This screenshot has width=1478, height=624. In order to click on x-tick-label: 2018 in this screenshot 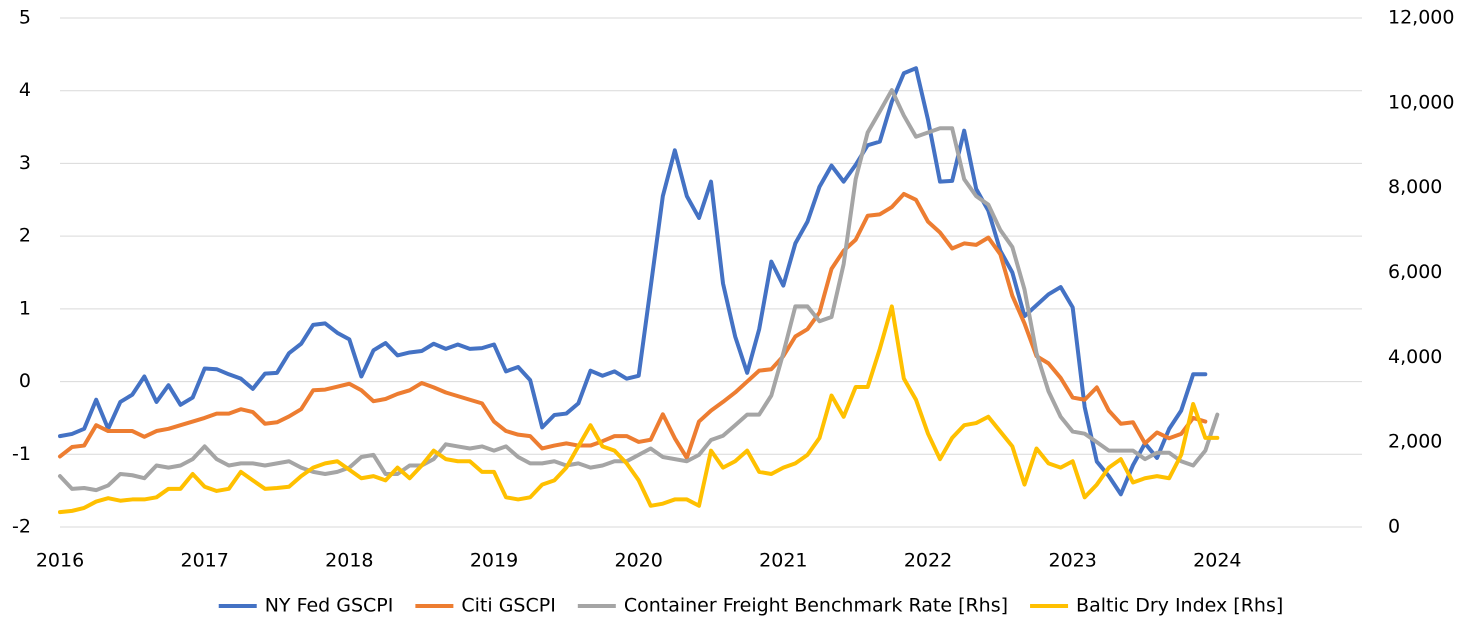, I will do `click(349, 561)`.